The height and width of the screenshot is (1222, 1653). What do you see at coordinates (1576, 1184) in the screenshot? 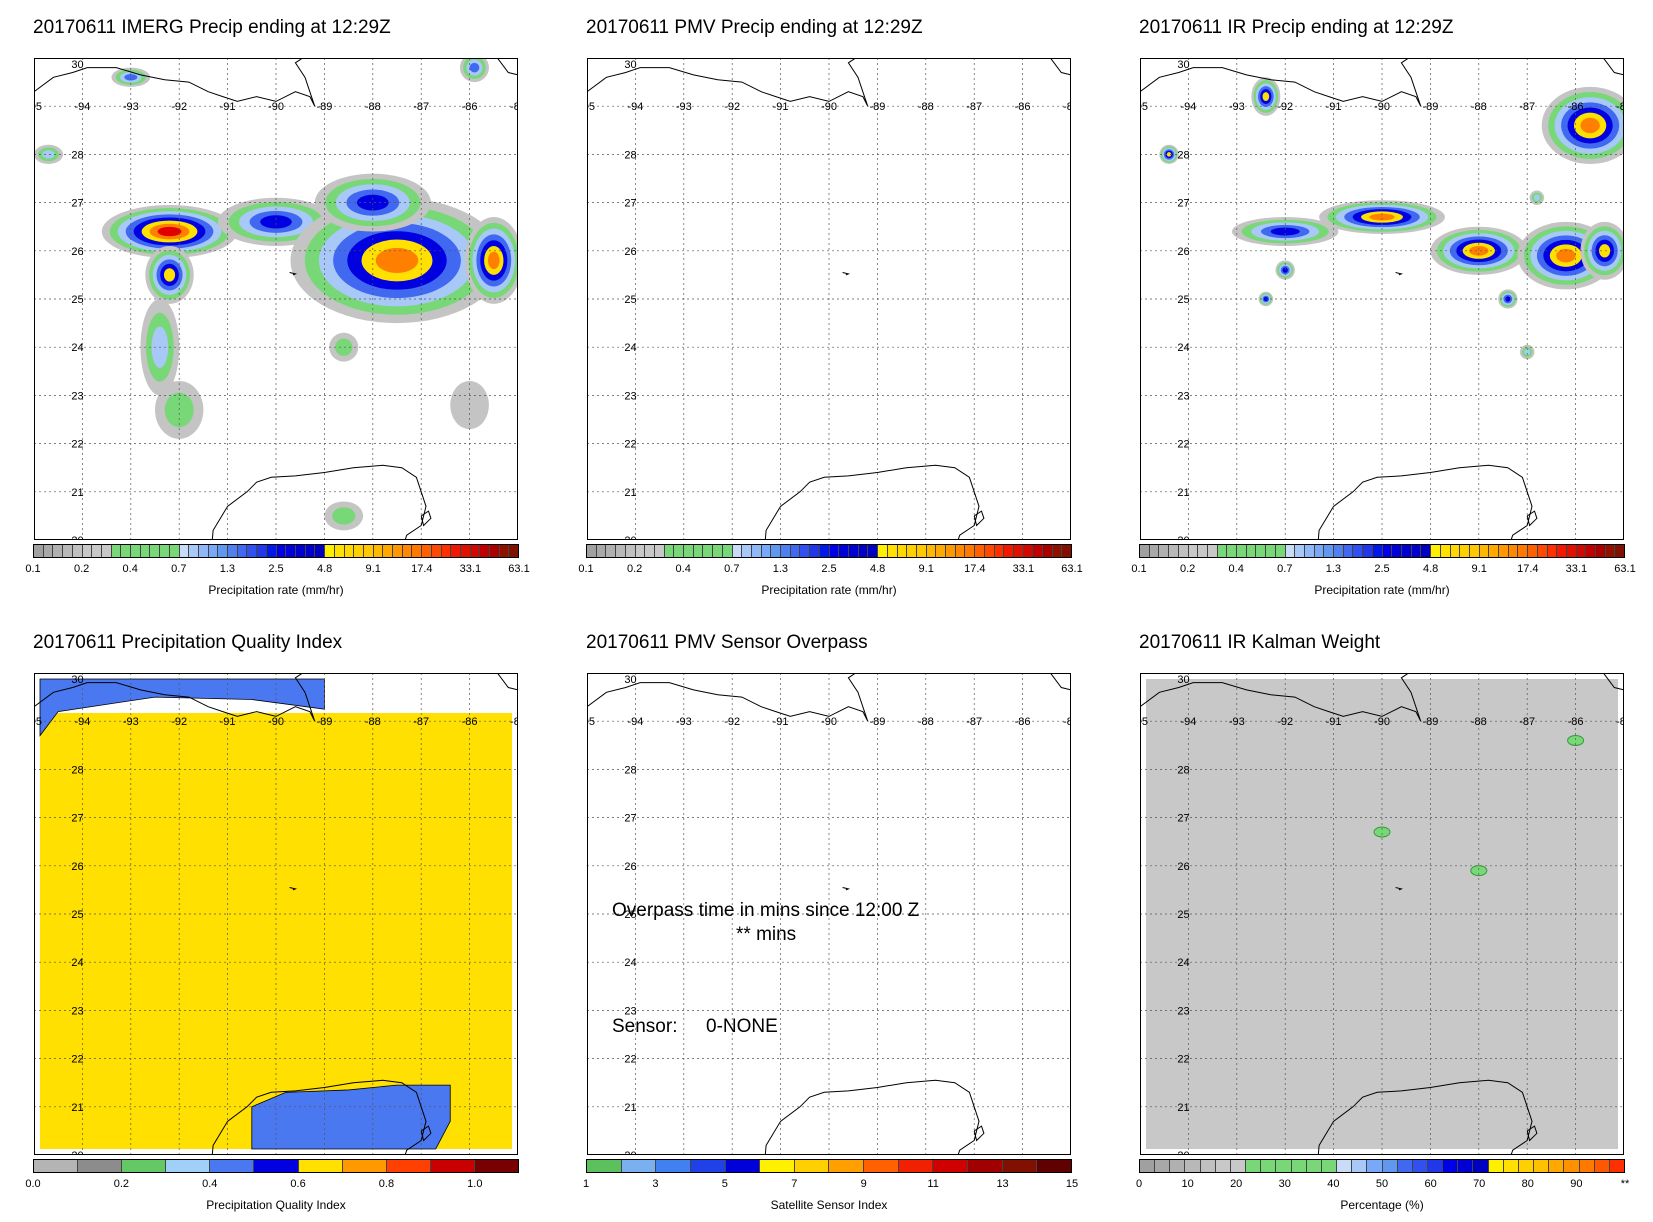
I see `colorbar-tick-label: 90` at bounding box center [1576, 1184].